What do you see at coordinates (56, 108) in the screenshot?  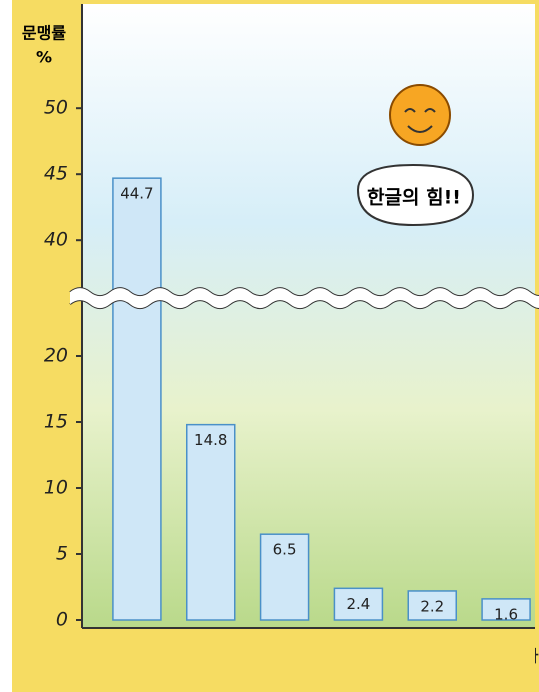 I see `y-tick-label: 50` at bounding box center [56, 108].